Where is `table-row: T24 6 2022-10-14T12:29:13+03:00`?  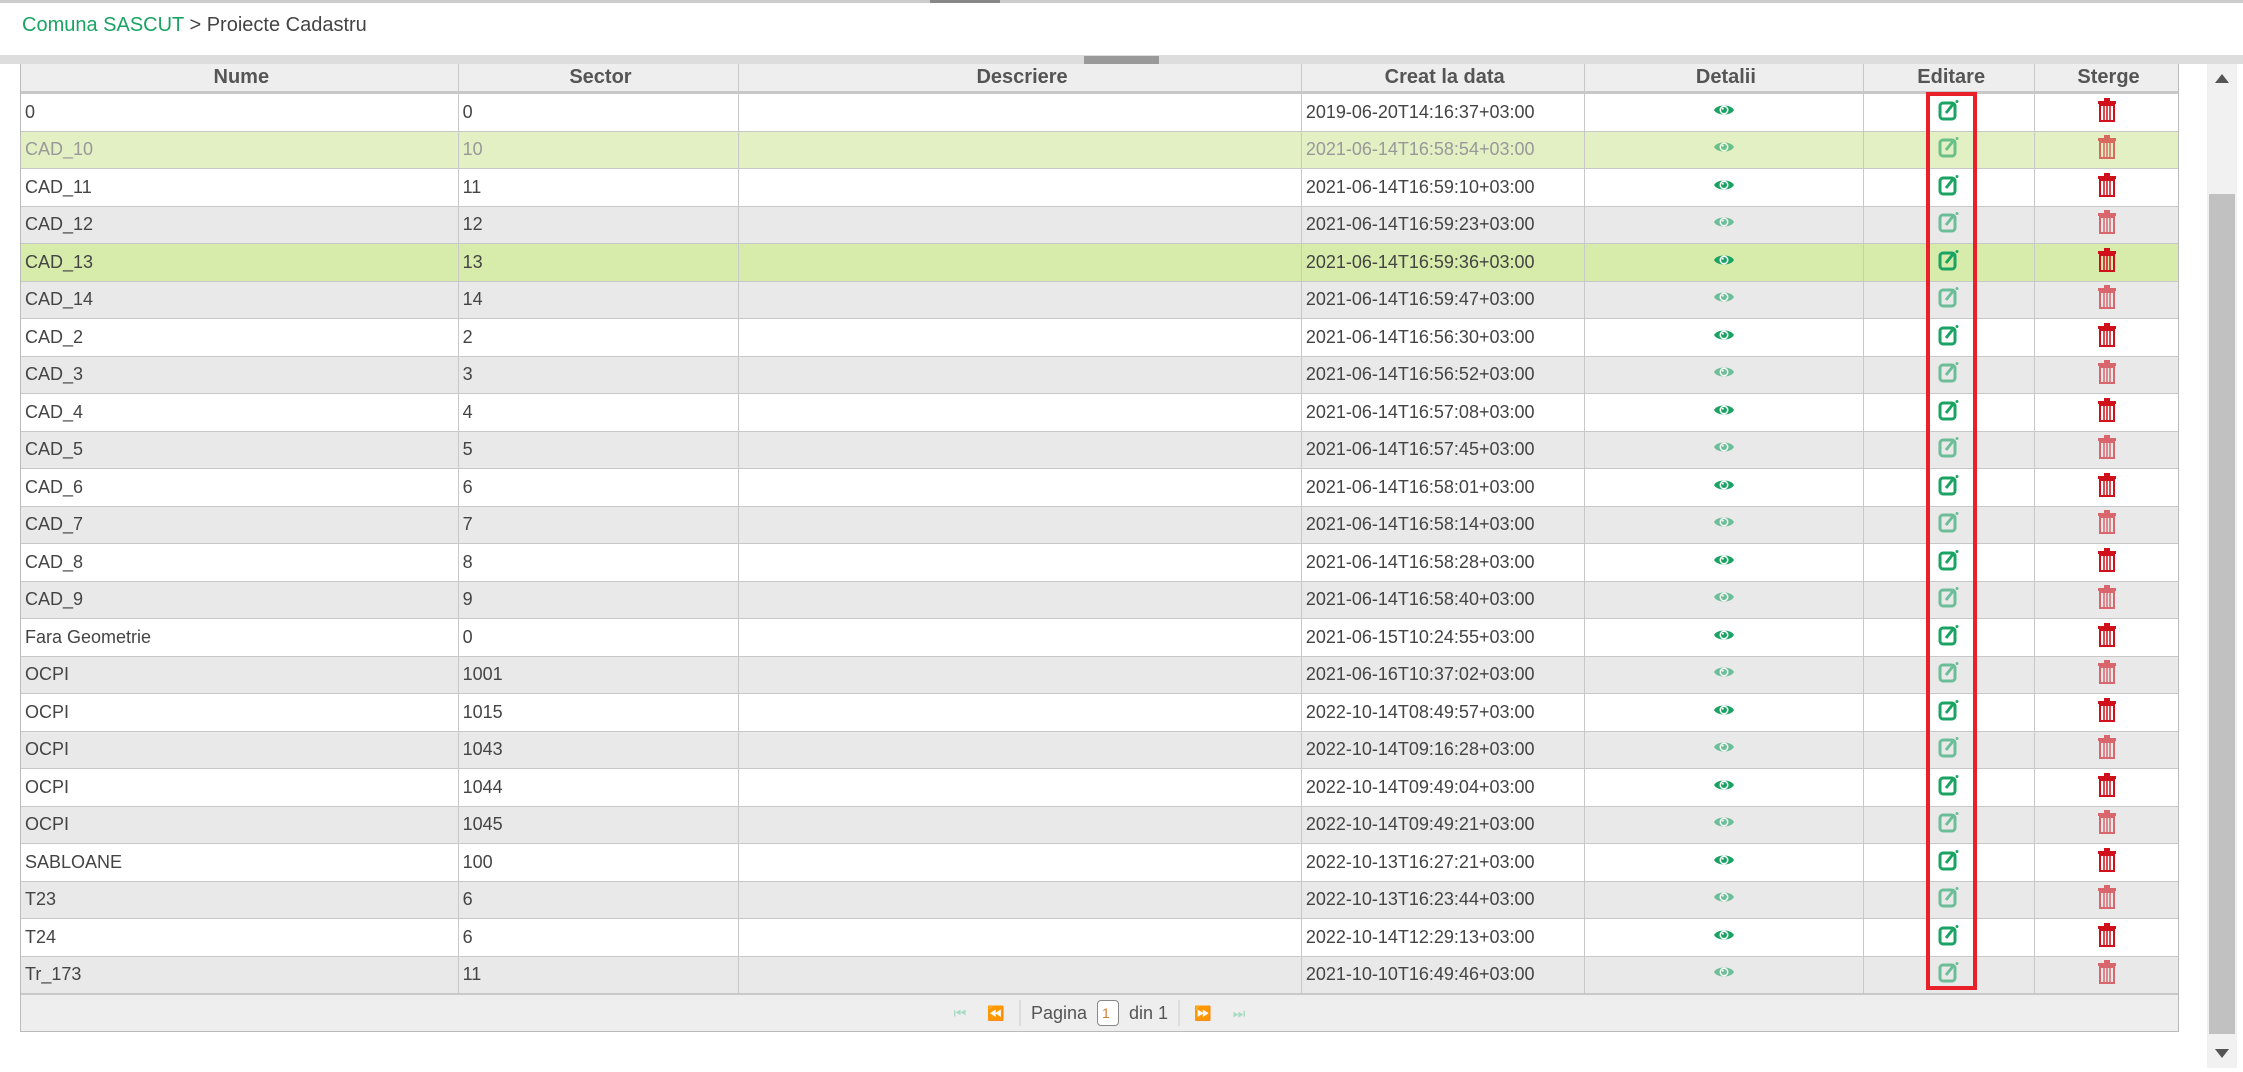 table-row: T24 6 2022-10-14T12:29:13+03:00 is located at coordinates (1099, 938).